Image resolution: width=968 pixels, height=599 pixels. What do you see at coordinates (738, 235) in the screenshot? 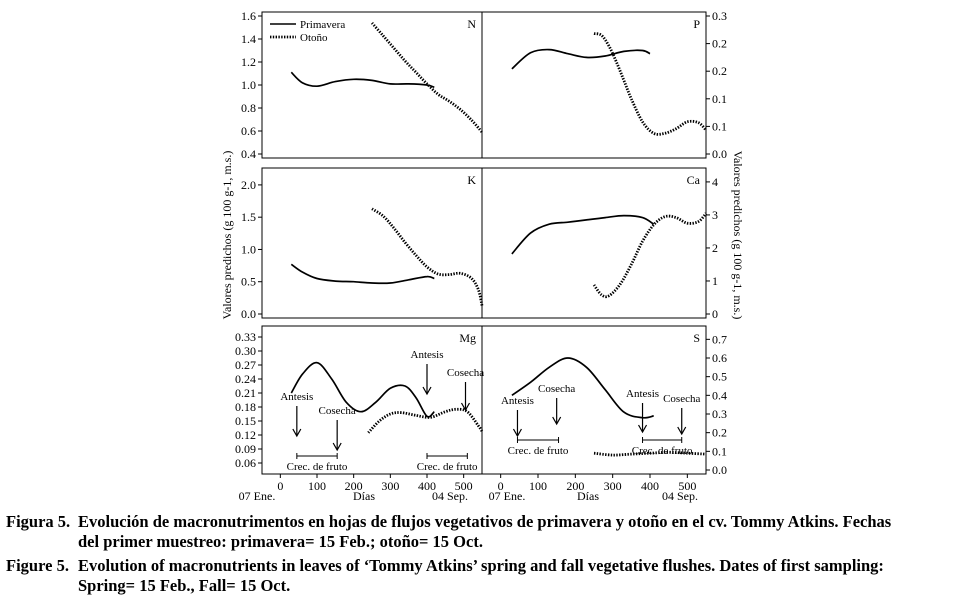
I see `y-axis-title-right: Valores predichos (g 100 g-1, m.s.)` at bounding box center [738, 235].